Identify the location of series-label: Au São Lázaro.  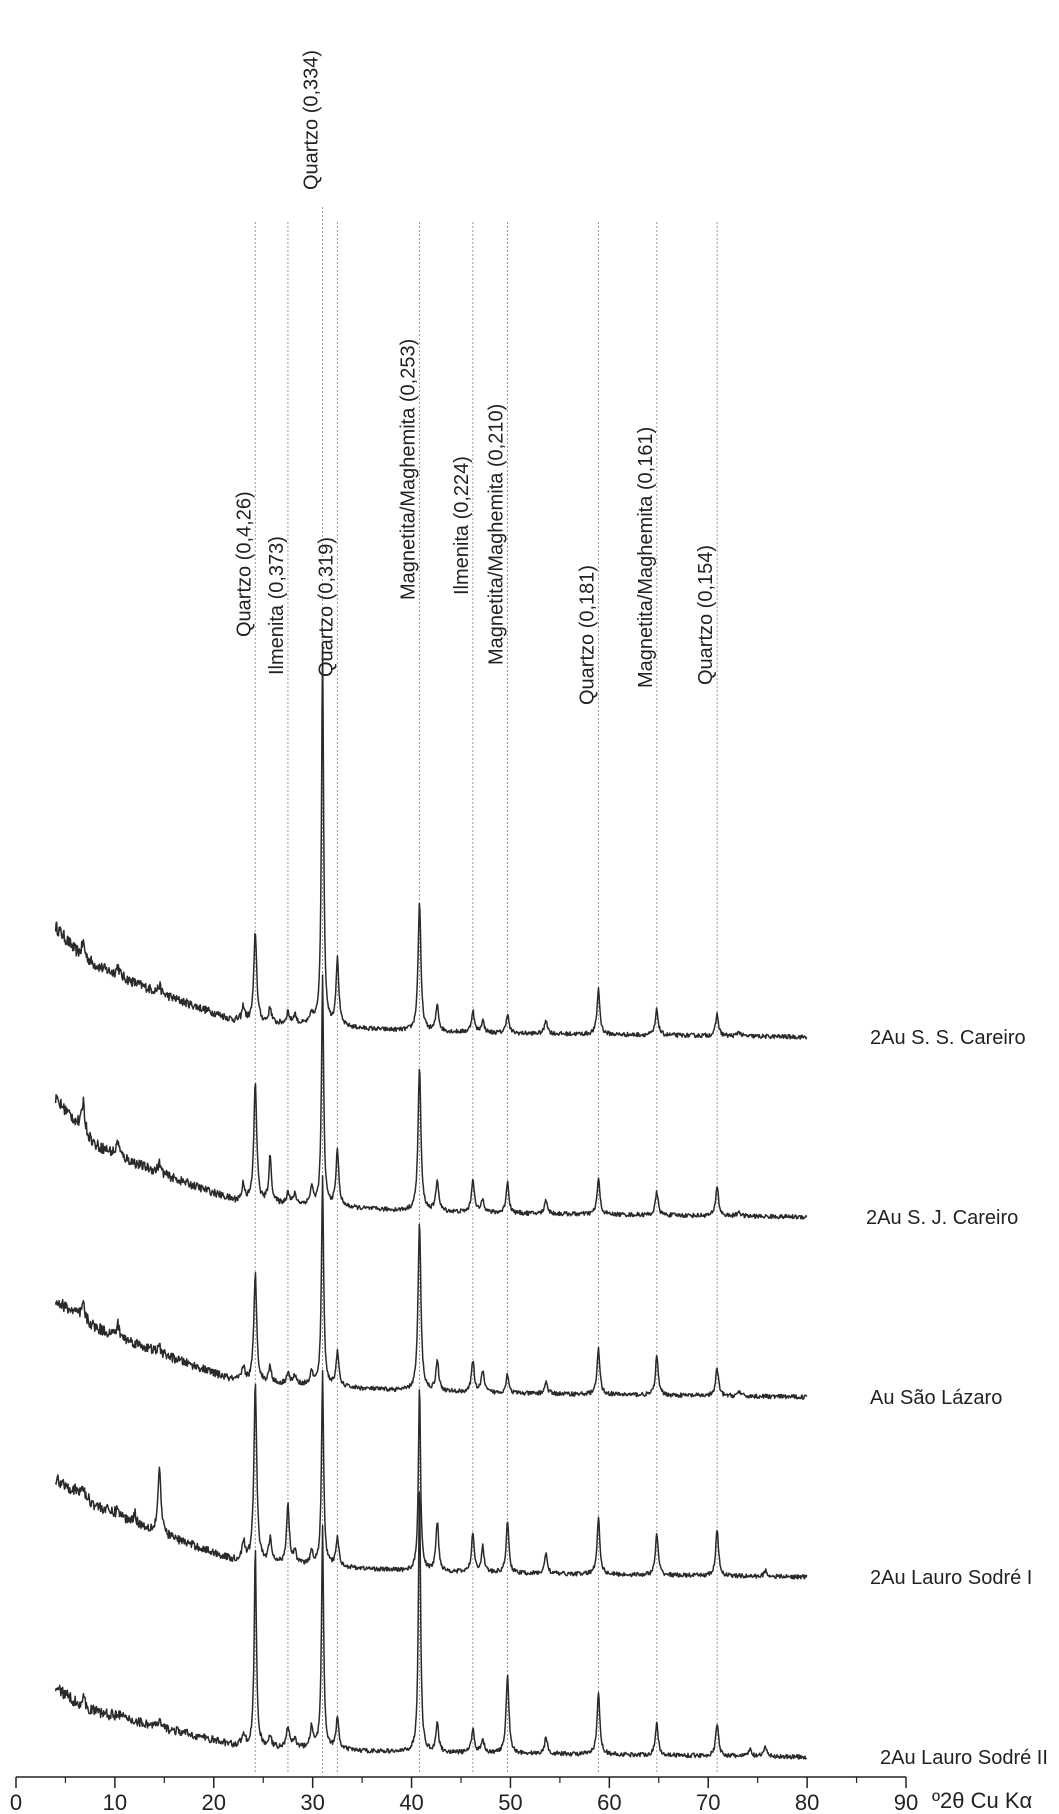
(936, 1398).